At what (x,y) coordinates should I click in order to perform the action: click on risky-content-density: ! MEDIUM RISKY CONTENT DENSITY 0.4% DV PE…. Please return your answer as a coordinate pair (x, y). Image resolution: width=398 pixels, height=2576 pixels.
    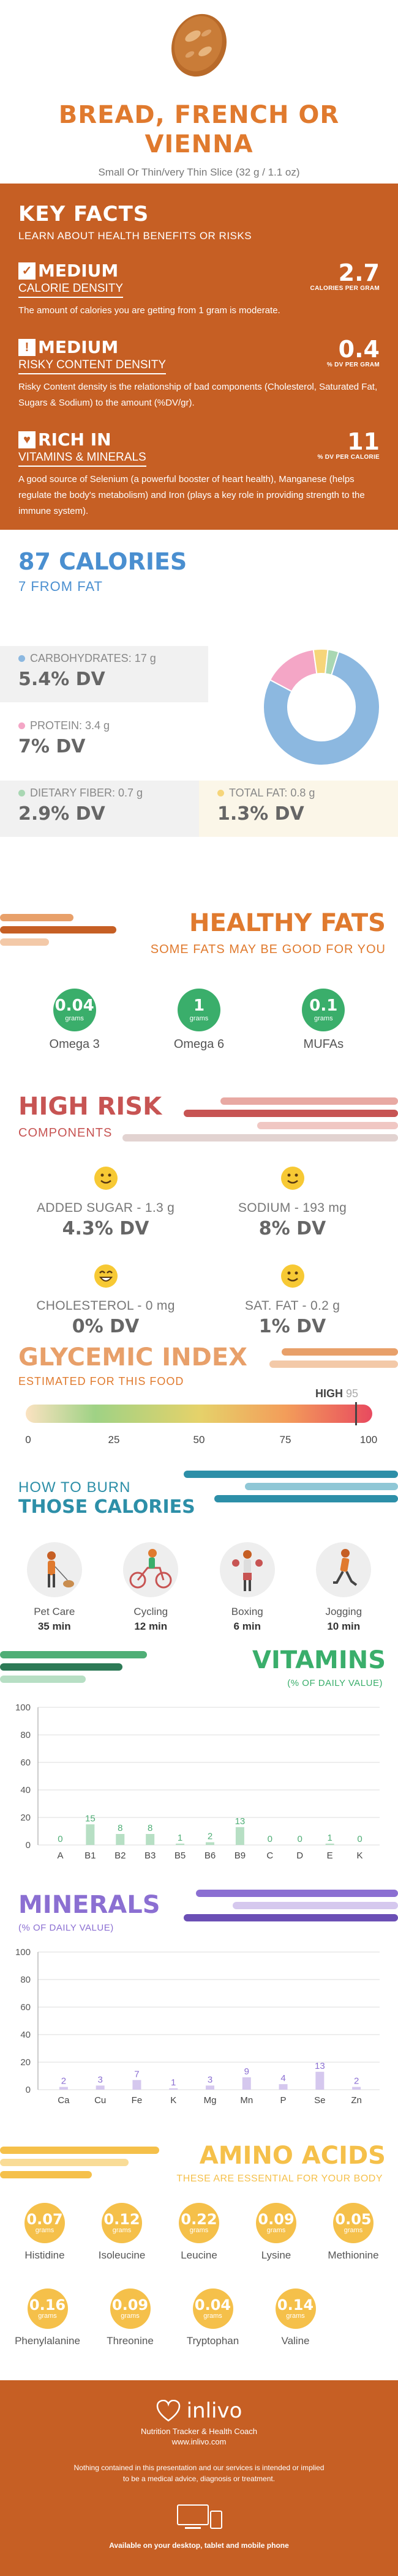
    Looking at the image, I should click on (199, 372).